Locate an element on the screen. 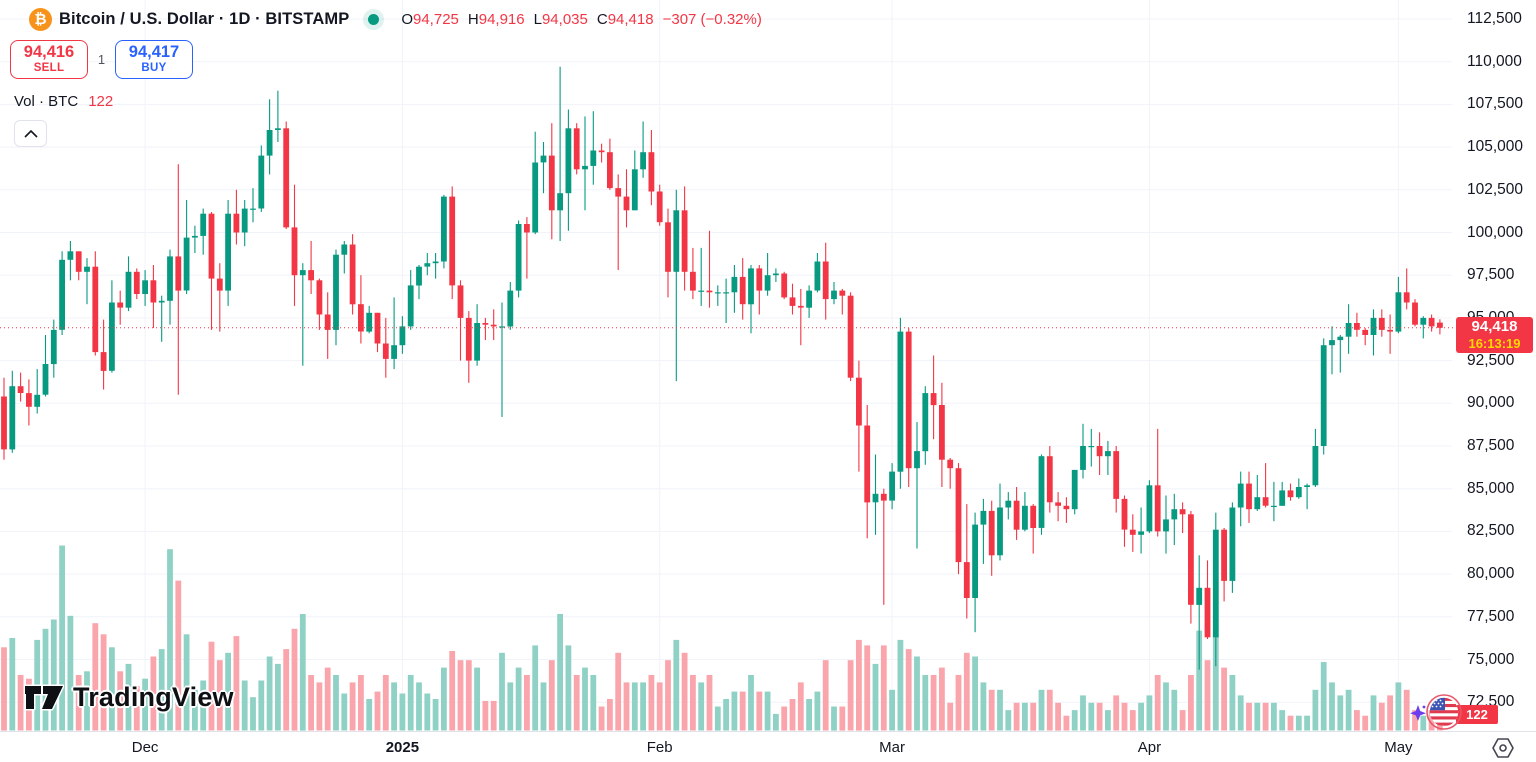  sell-button: 94,416 SELL is located at coordinates (49, 59).